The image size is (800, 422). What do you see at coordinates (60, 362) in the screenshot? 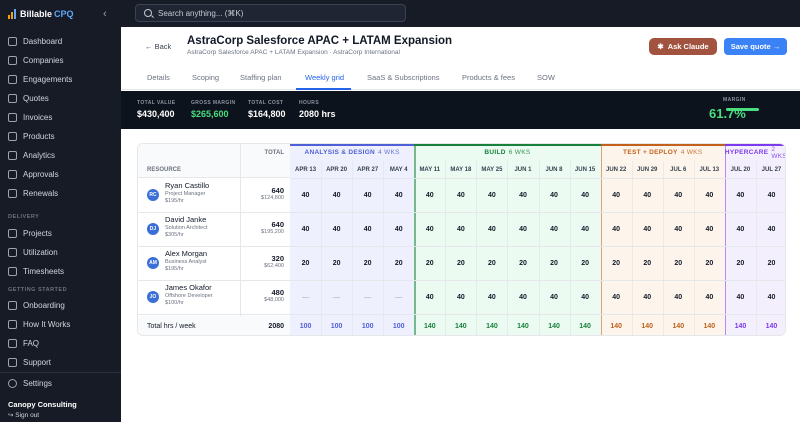
I see `sidebar-item-support: Support` at bounding box center [60, 362].